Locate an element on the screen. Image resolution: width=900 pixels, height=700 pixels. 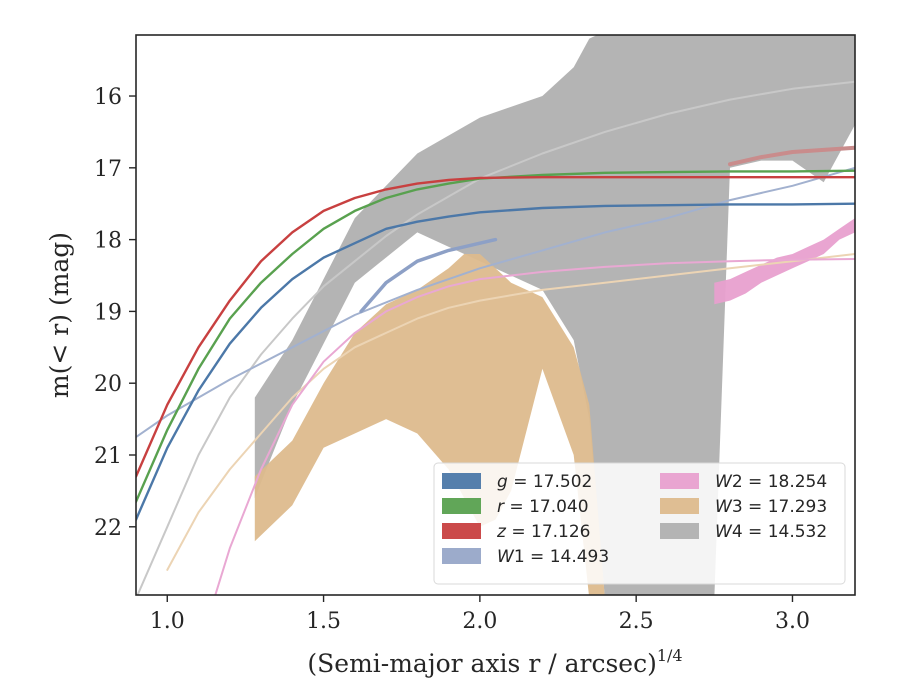
legend-entry-label: W1 = 14.493 is located at coordinates (553, 557).